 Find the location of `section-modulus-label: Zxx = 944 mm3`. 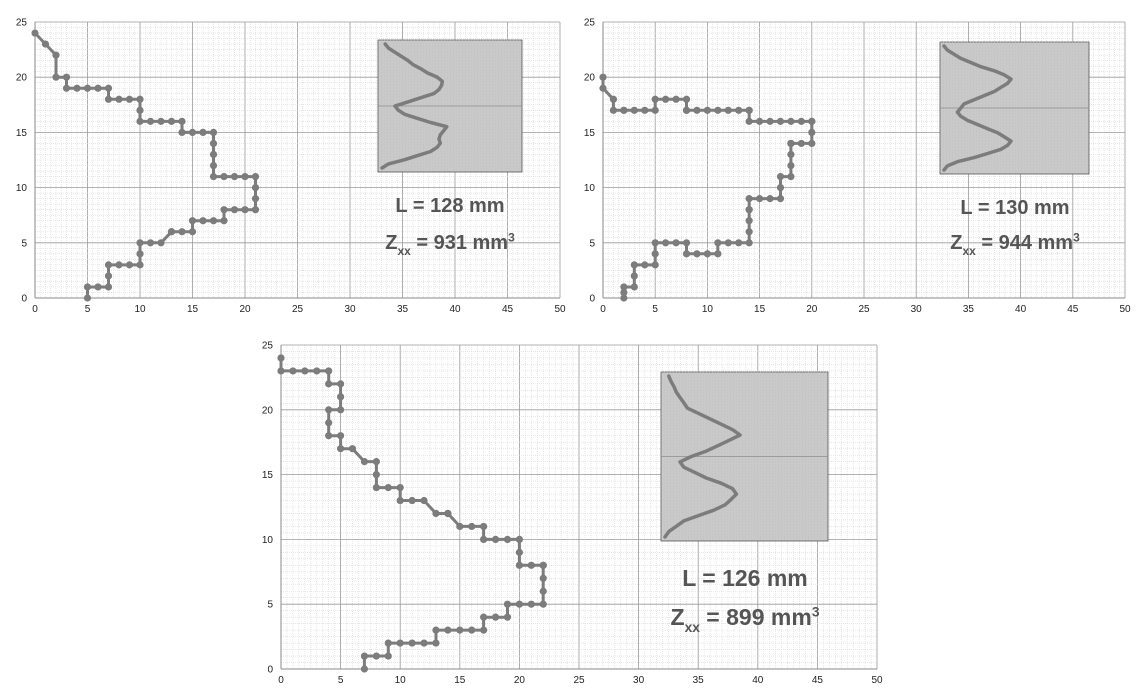

section-modulus-label: Zxx = 944 mm3 is located at coordinates (1015, 244).